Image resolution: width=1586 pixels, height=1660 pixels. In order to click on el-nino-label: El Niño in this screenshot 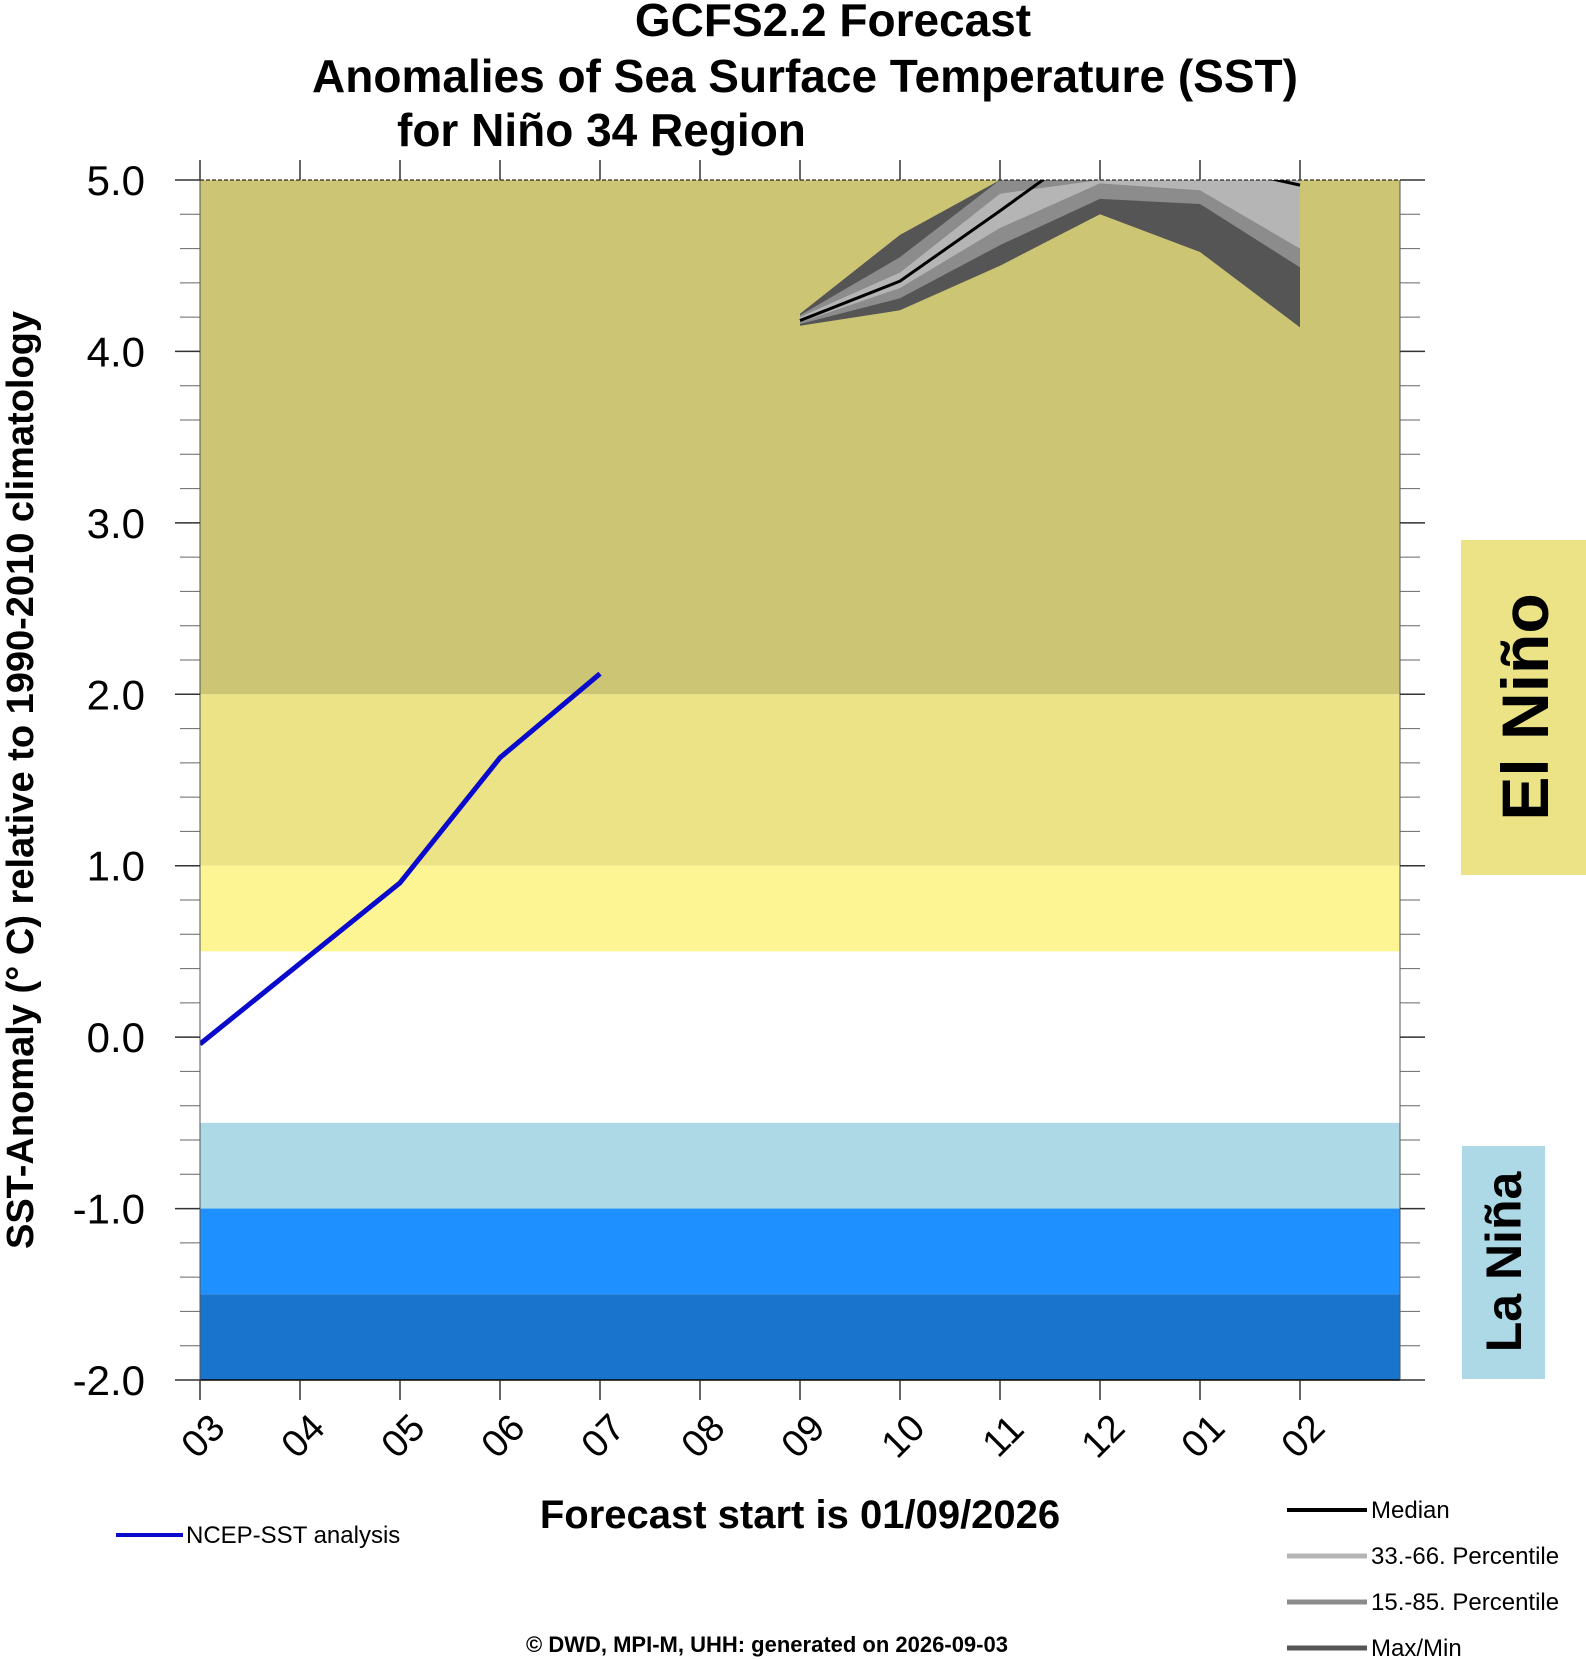, I will do `click(1525, 706)`.